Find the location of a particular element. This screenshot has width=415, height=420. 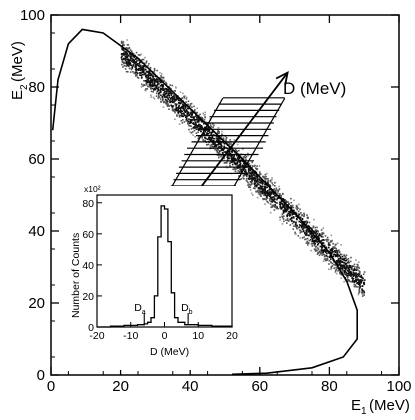

d-axis-annotation: D (MeV) is located at coordinates (314, 88).